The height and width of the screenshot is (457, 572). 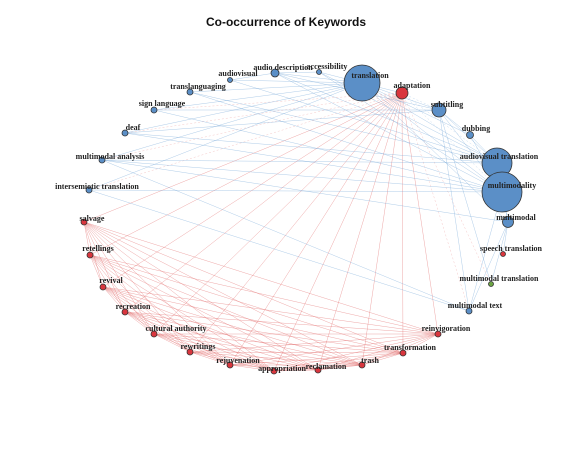 What do you see at coordinates (403, 353) in the screenshot?
I see `node-transformation` at bounding box center [403, 353].